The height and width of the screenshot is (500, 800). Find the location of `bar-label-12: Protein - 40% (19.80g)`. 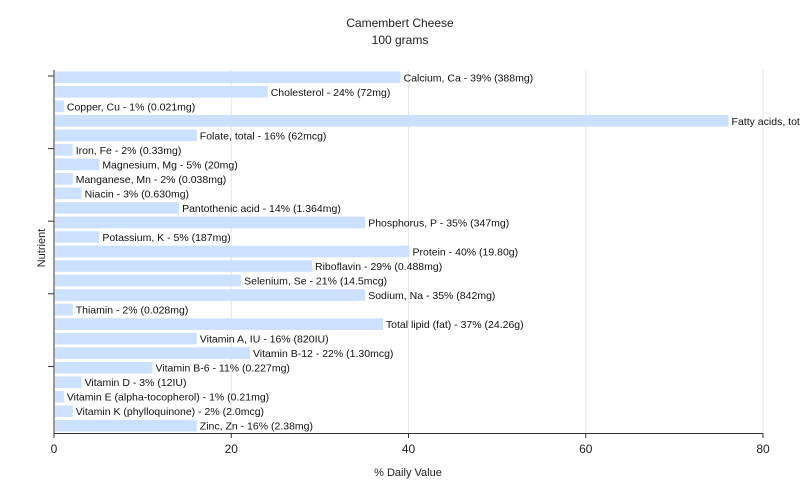

bar-label-12: Protein - 40% (19.80g) is located at coordinates (466, 253).